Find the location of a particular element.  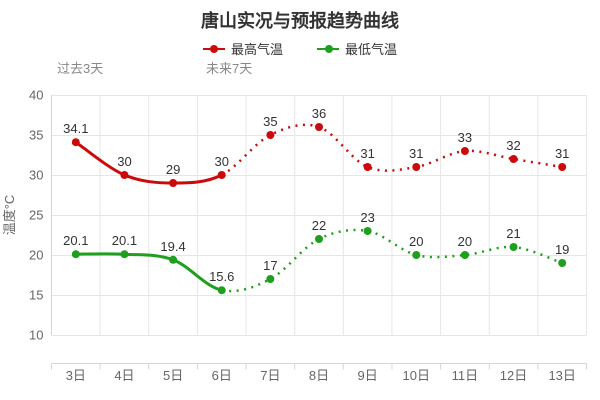

annotation-future-7-days: 未来7天 is located at coordinates (229, 68).